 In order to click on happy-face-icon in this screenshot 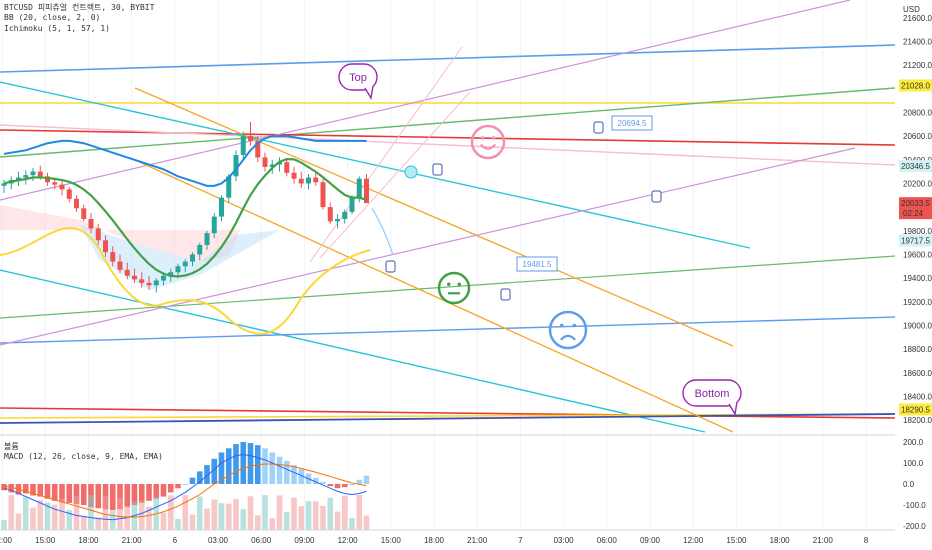, I will do `click(488, 142)`.